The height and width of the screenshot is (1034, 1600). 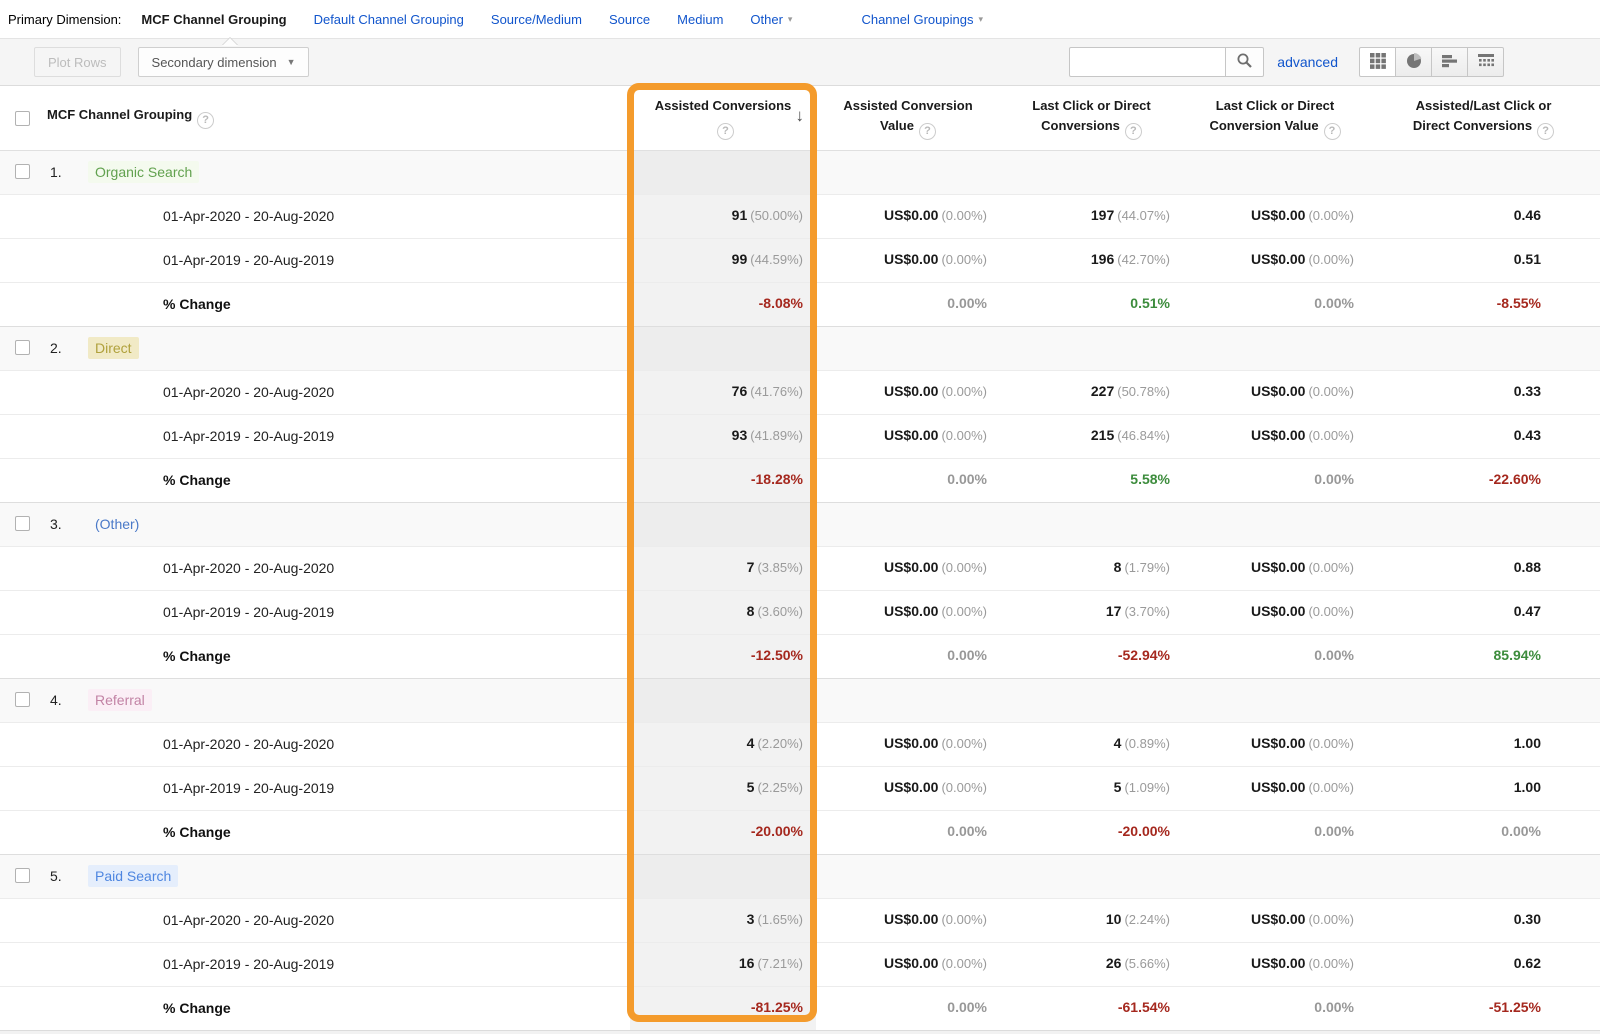 What do you see at coordinates (700, 19) in the screenshot?
I see `dimension-tab: Medium ▾` at bounding box center [700, 19].